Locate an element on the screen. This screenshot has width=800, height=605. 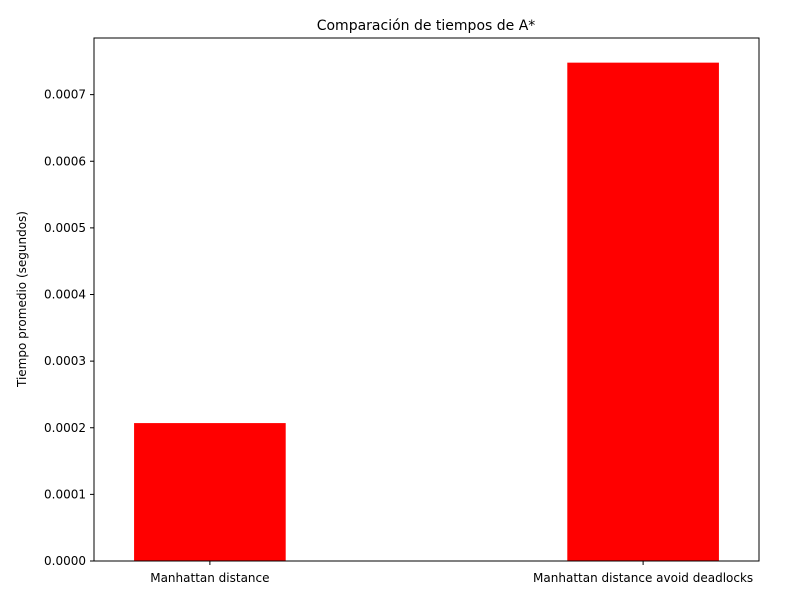
x-tick-label-0: Manhattan distance is located at coordinates (209, 578).